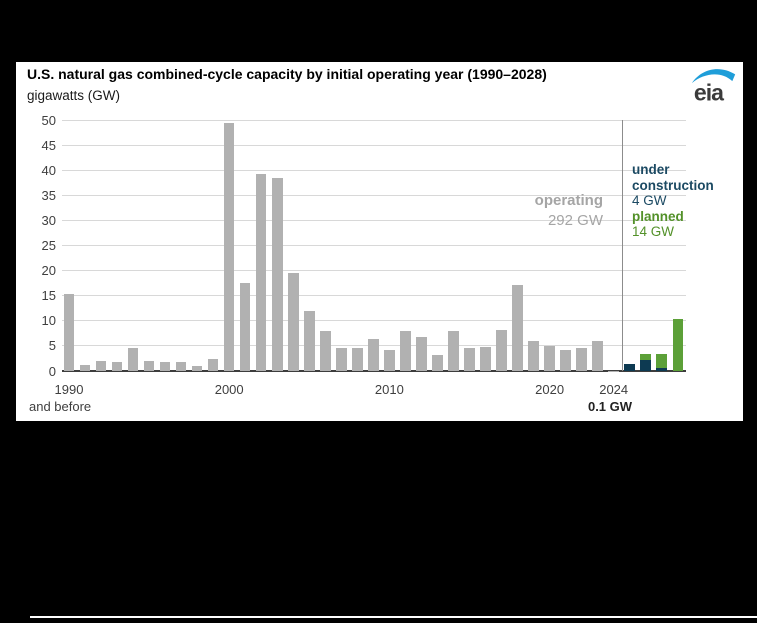  I want to click on bar-2015-operating, so click(469, 359).